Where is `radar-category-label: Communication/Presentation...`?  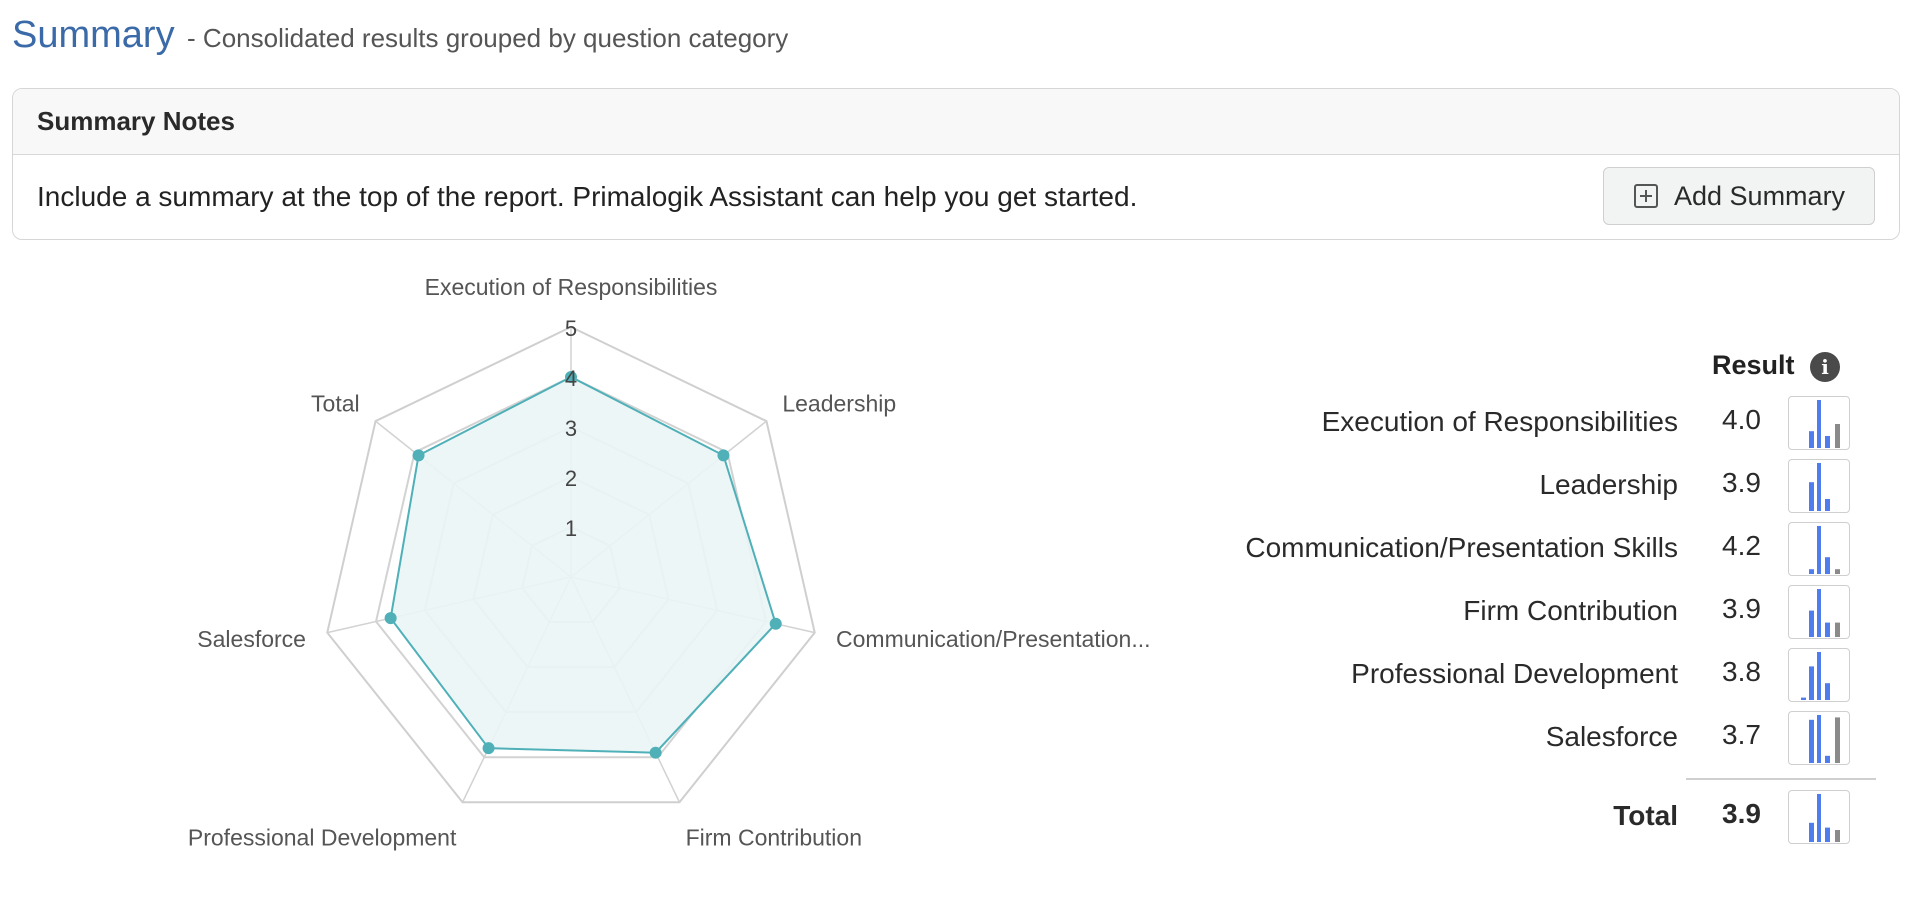
radar-category-label: Communication/Presentation... is located at coordinates (993, 639).